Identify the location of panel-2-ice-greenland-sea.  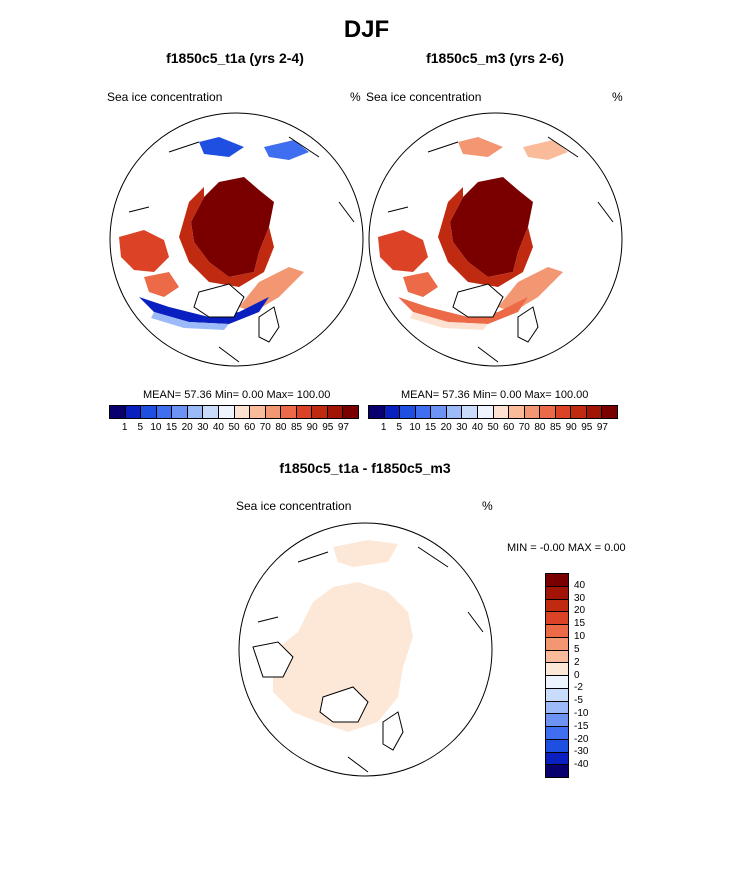
(530, 289).